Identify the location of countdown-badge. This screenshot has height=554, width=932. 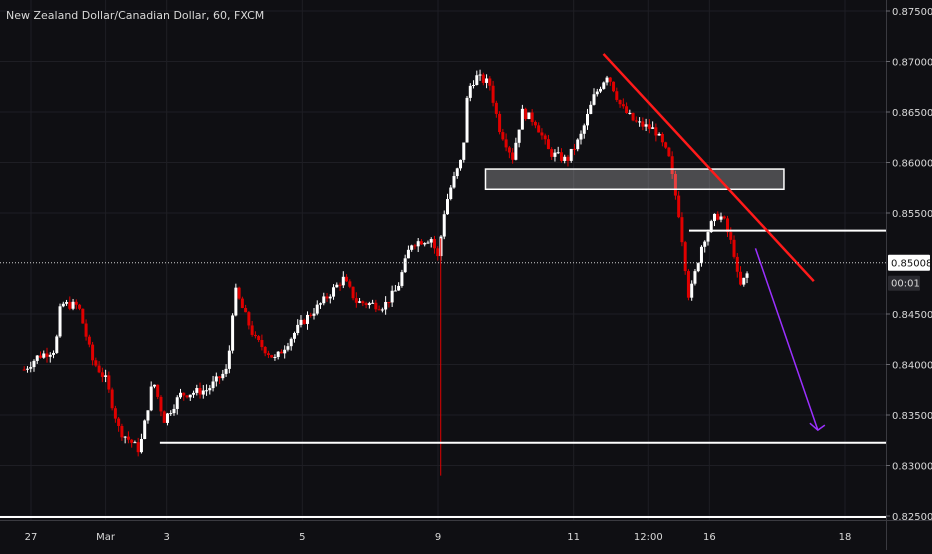
(904, 283).